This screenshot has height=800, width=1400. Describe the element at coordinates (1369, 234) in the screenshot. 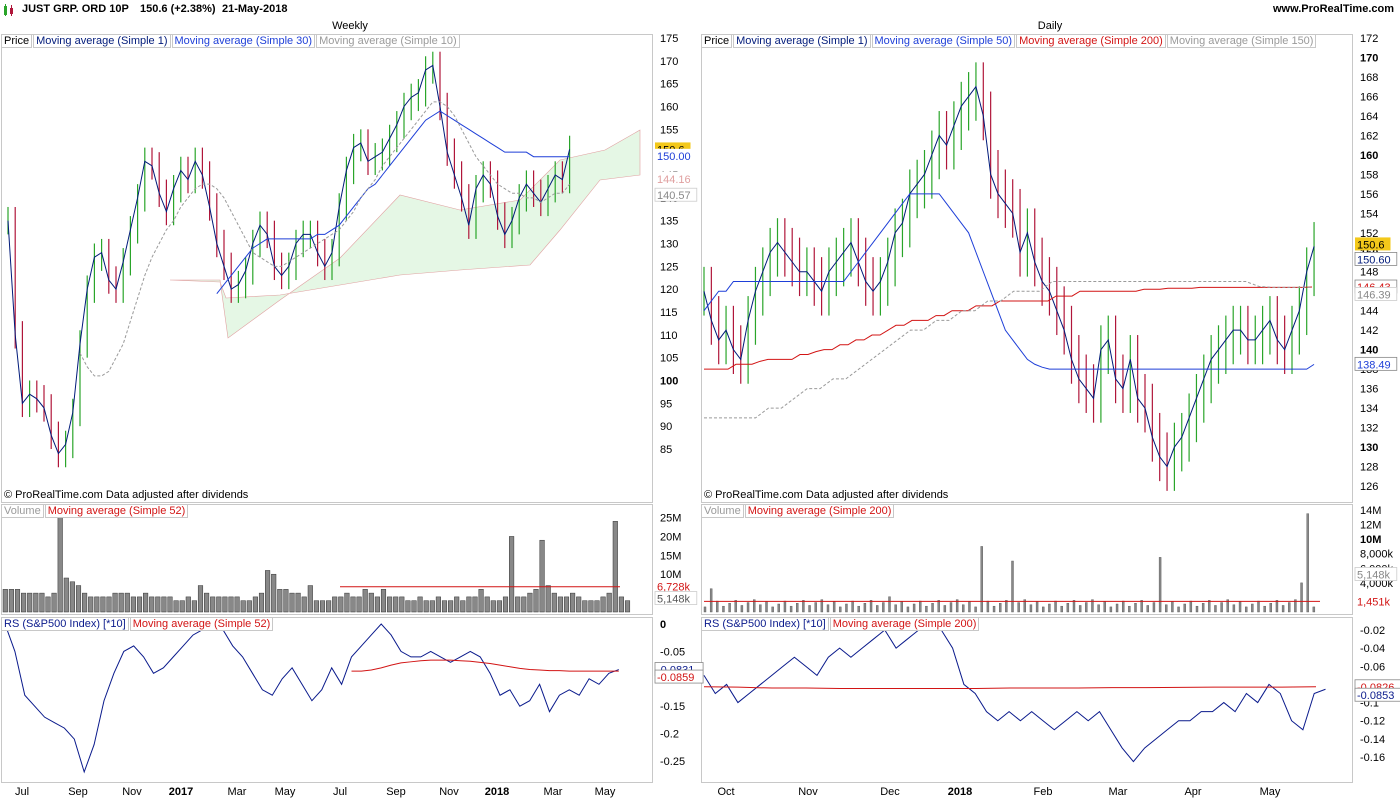

I see `daily-price-tick: 152` at that location.